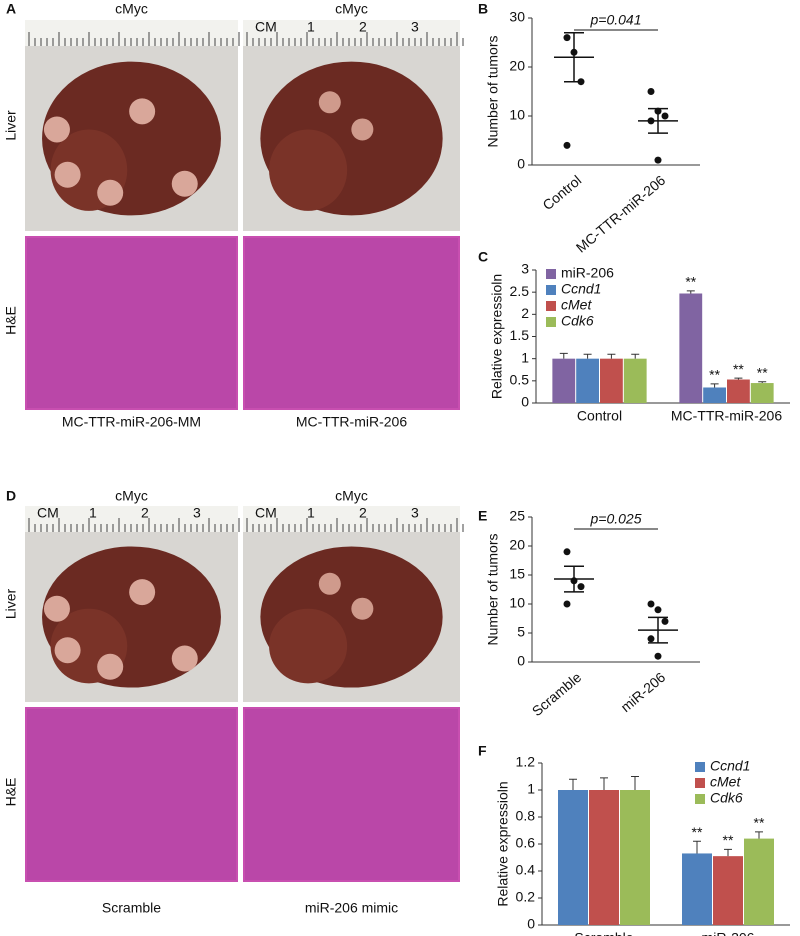 The image size is (800, 936). Describe the element at coordinates (526, 897) in the screenshot. I see `y-tick-label: 0.2` at that location.